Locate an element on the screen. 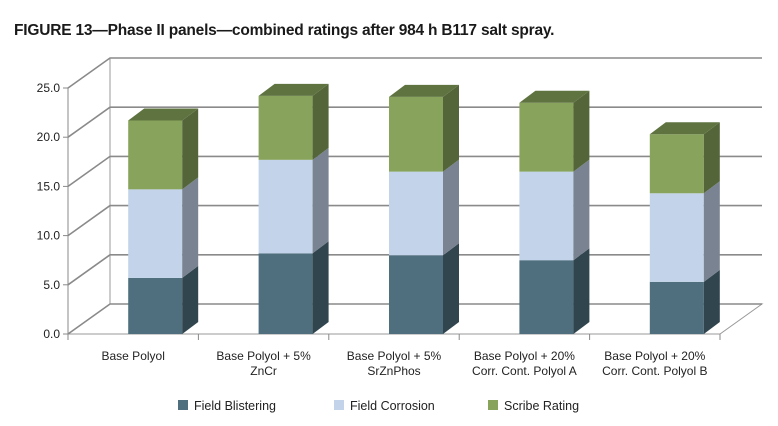  x-category-label: Base Polyol is located at coordinates (133, 356).